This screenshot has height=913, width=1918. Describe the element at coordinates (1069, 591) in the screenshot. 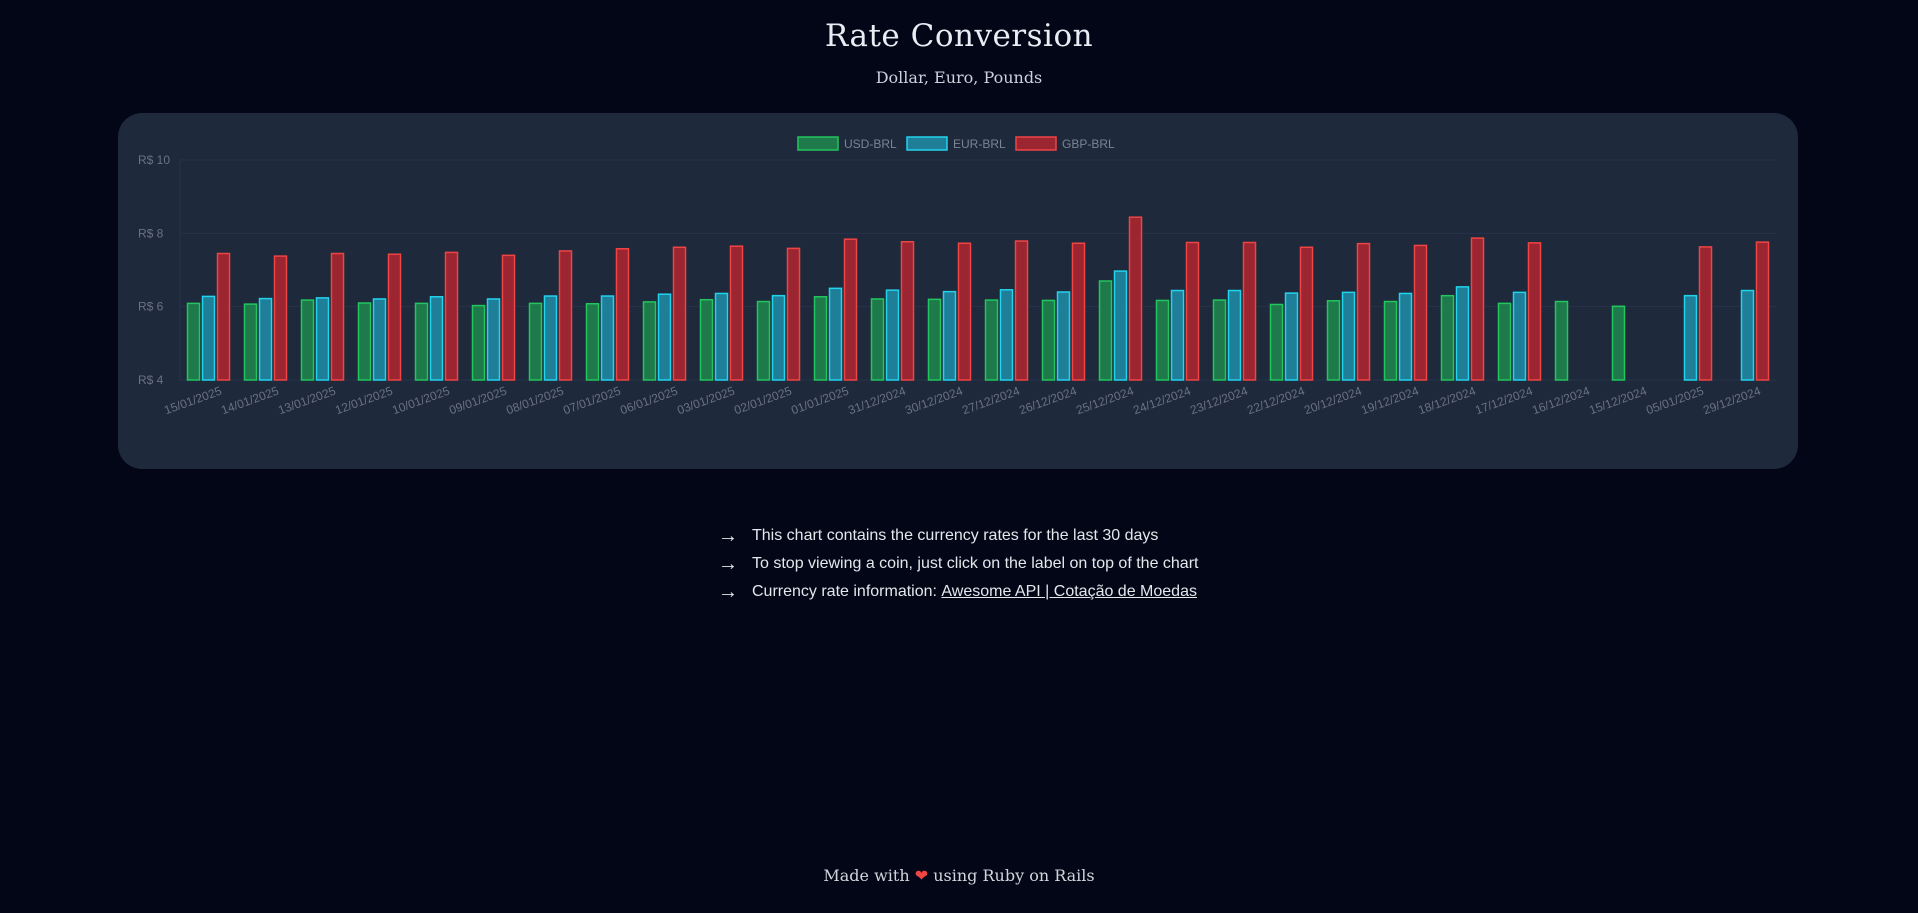

I see `awesome-api-link: Awesome API | Cotação de Moedas` at that location.